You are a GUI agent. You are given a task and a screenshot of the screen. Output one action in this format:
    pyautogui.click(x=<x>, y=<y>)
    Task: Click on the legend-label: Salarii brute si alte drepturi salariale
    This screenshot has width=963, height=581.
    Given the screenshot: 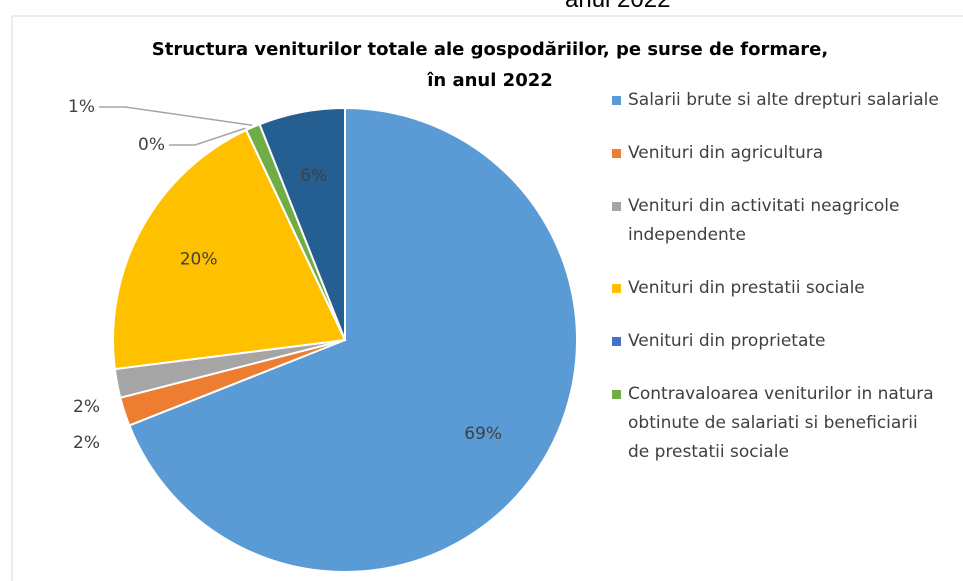 What is the action you would take?
    pyautogui.click(x=783, y=100)
    